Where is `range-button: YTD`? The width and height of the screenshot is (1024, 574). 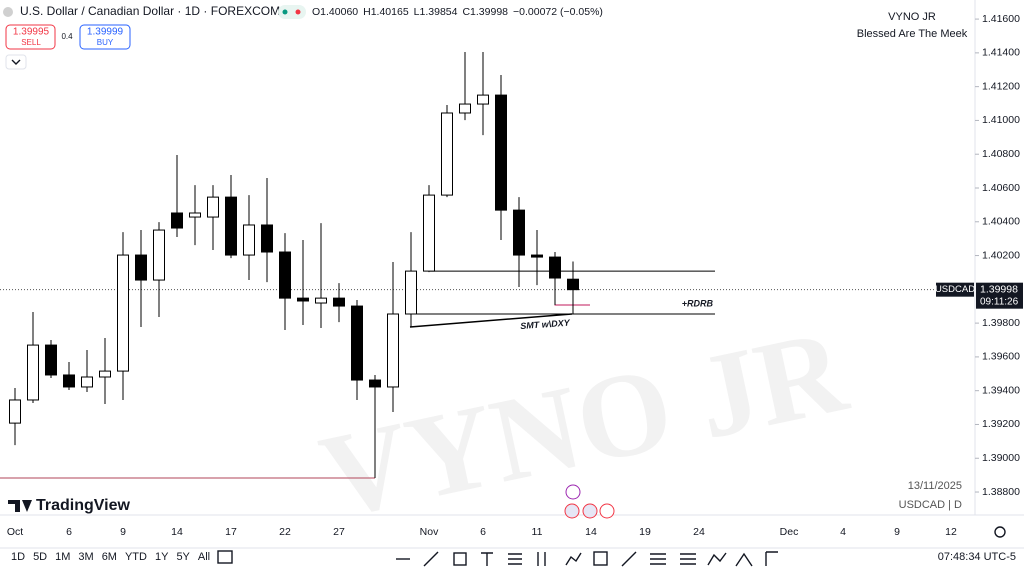
range-button: YTD is located at coordinates (136, 557).